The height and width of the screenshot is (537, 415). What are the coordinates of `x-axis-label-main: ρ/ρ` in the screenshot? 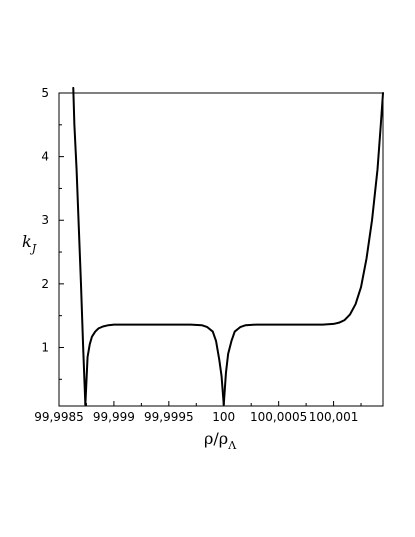 It's located at (216, 438).